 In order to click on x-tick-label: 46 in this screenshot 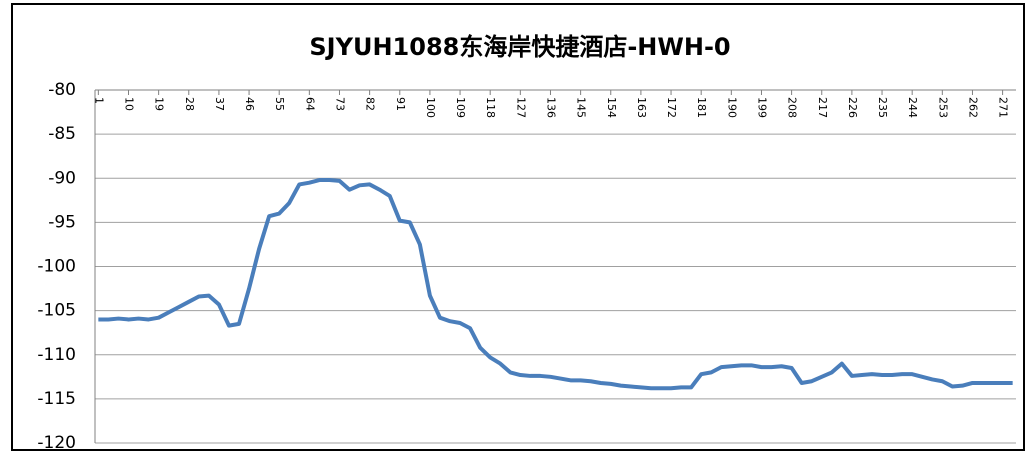, I will do `click(249, 104)`.